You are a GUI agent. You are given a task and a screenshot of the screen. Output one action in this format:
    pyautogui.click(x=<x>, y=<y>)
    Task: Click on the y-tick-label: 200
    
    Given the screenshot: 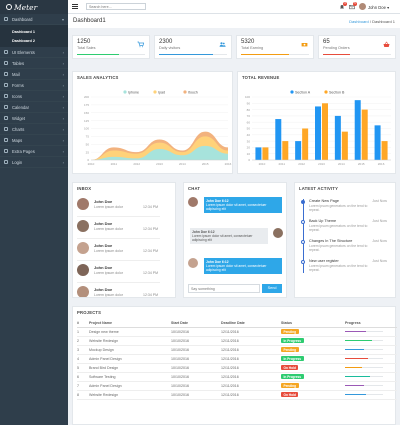 What is the action you would take?
    pyautogui.click(x=86, y=97)
    